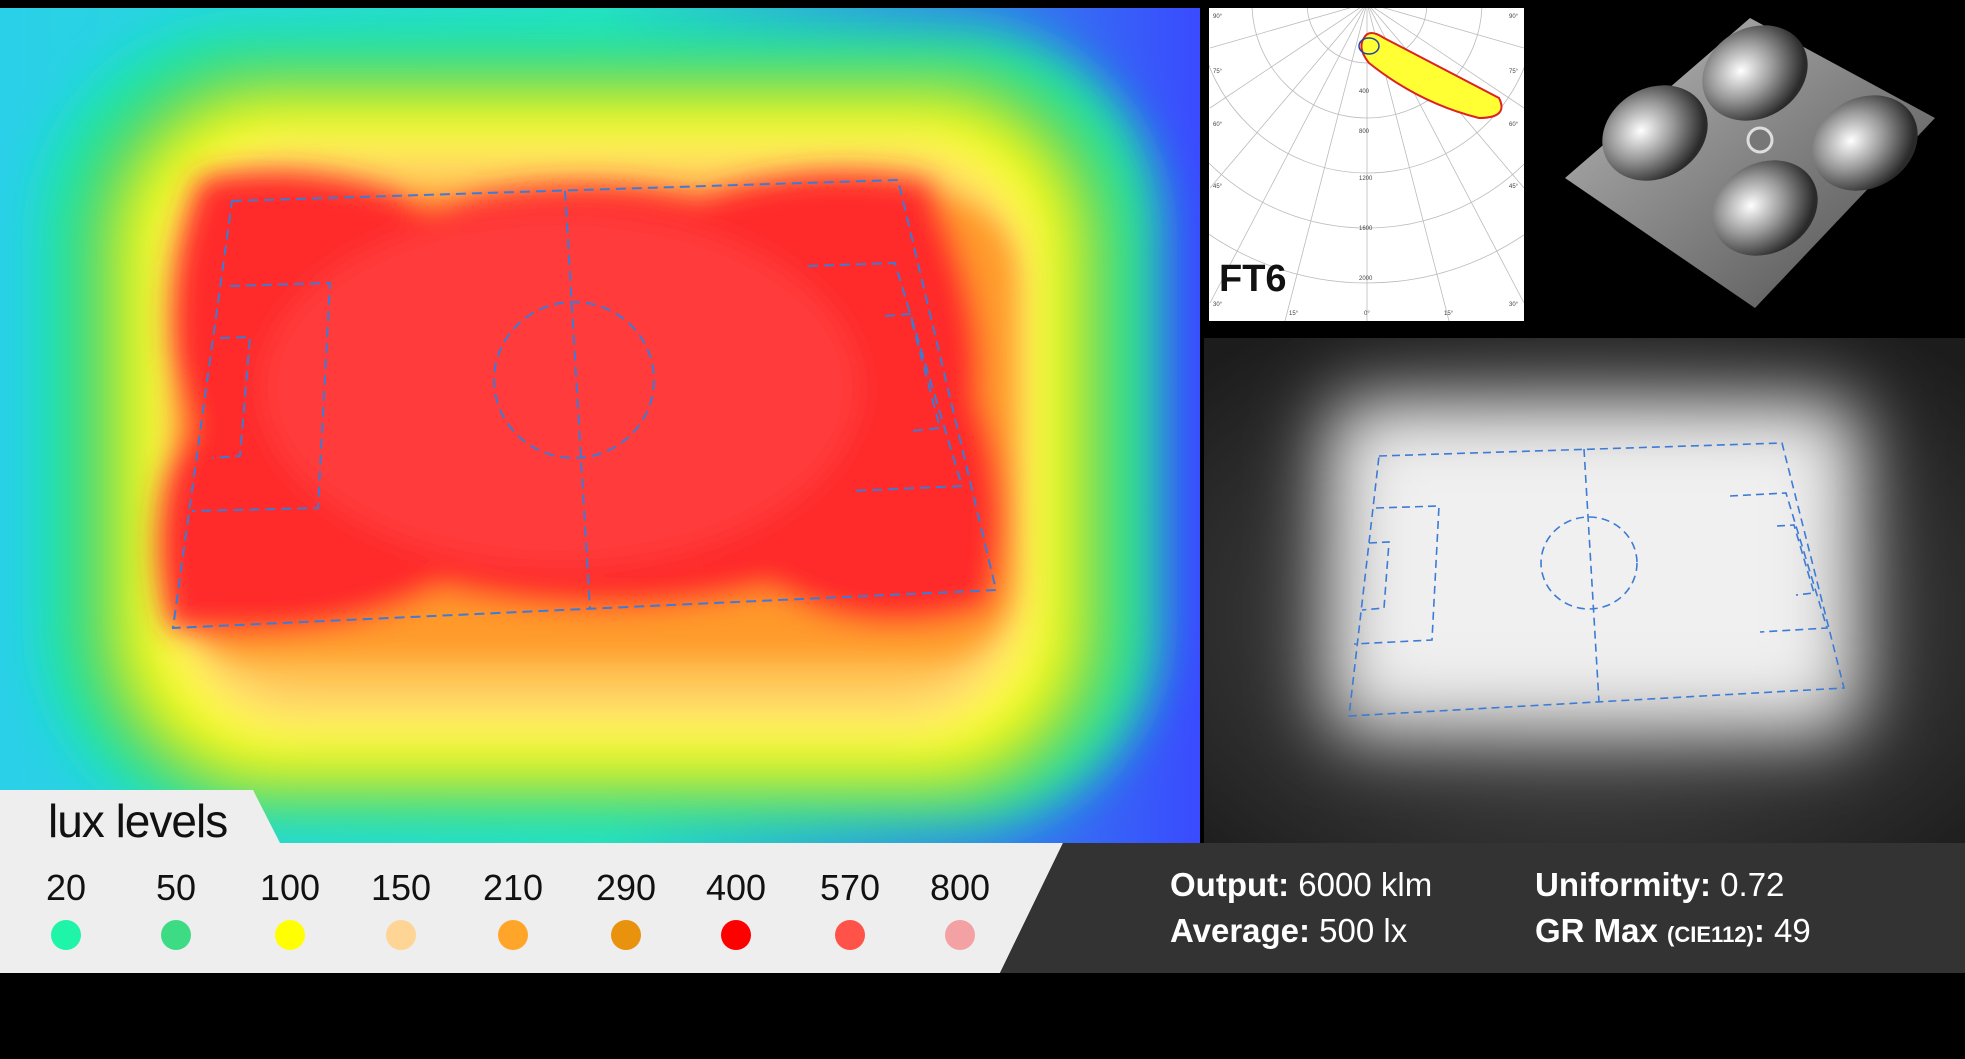 This screenshot has width=1965, height=1059. I want to click on stat-output-value: 6000 klm, so click(1361, 884).